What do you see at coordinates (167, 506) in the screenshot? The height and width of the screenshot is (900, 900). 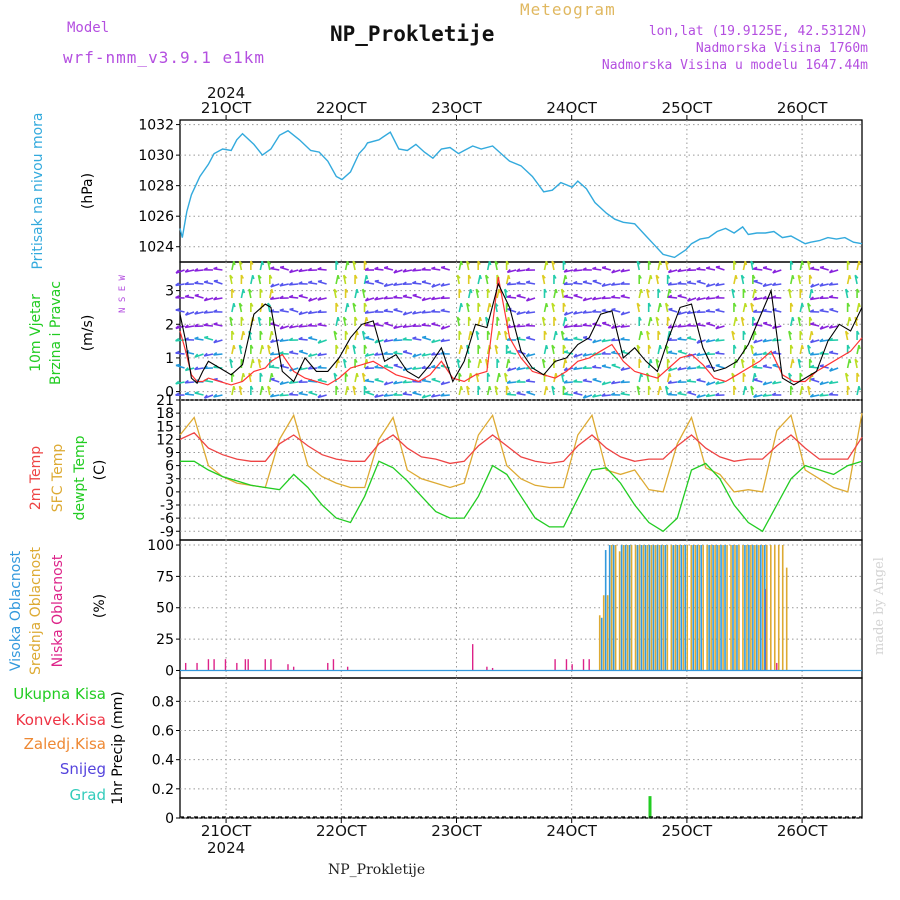 I see `y-tick-label: -3` at bounding box center [167, 506].